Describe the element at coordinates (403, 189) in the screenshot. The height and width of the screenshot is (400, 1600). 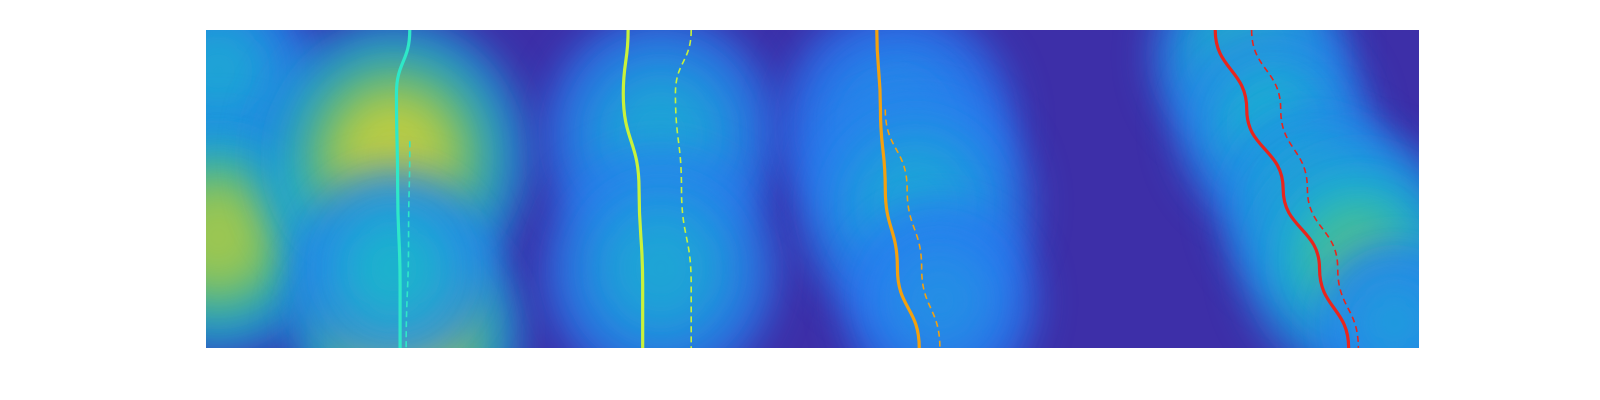
I see `series-line-0-solid` at that location.